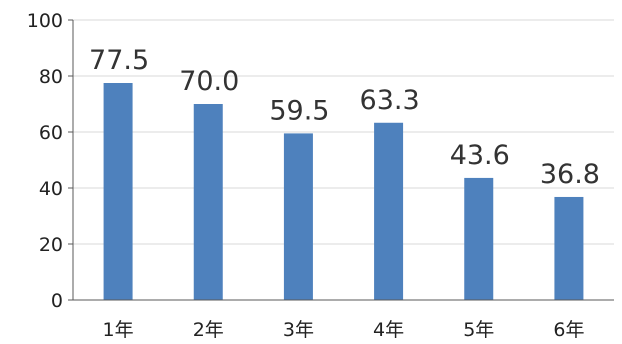 This screenshot has width=622, height=344. I want to click on x-tick-label: 5年, so click(478, 330).